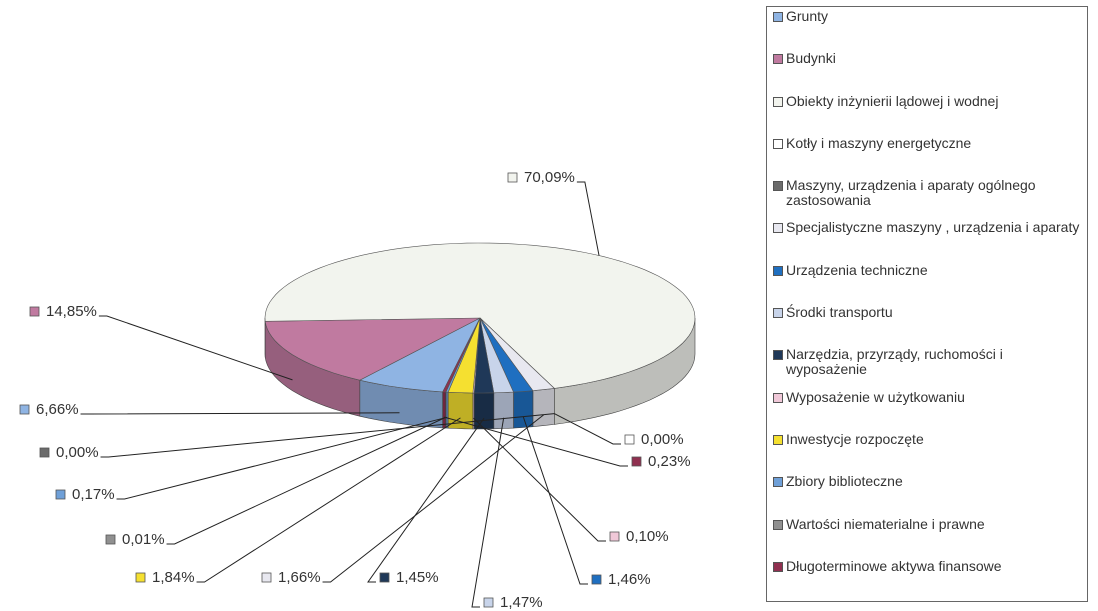  What do you see at coordinates (927, 495) in the screenshot?
I see `legend-item: Zbiory biblioteczne` at bounding box center [927, 495].